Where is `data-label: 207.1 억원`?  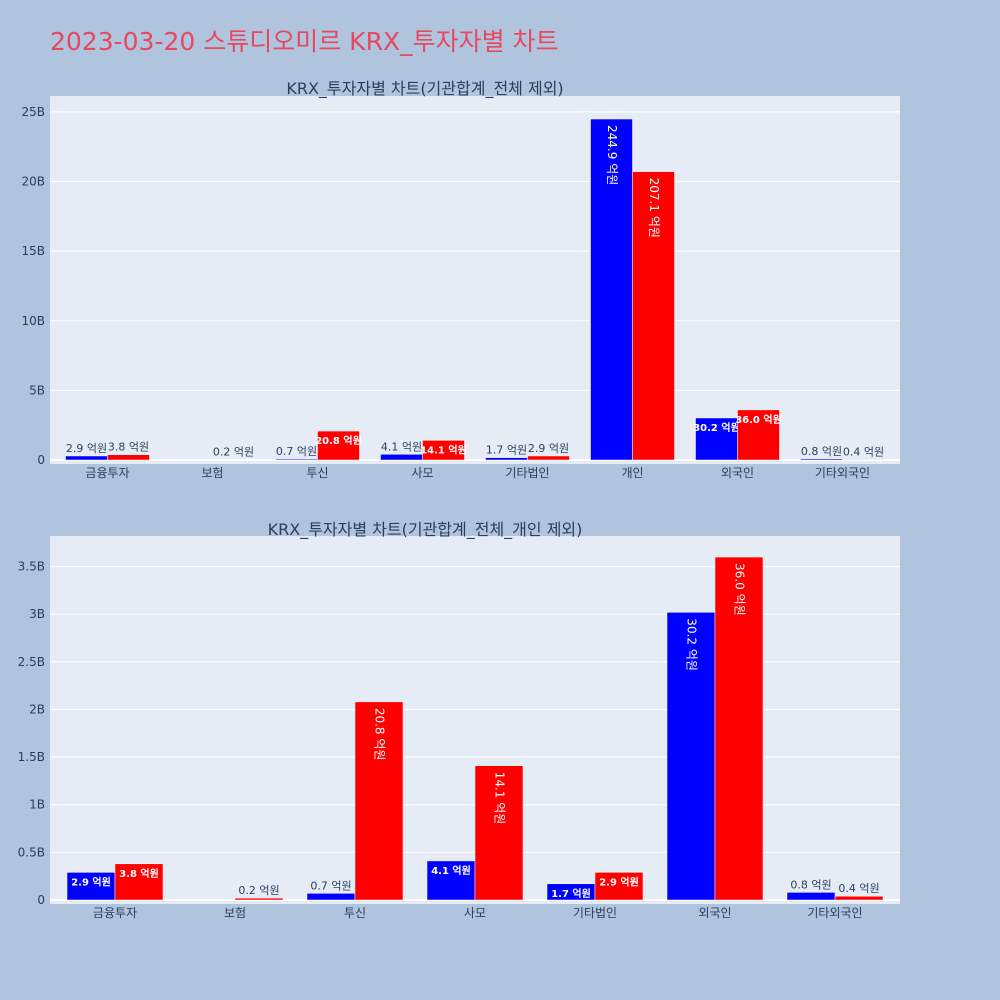
data-label: 207.1 억원 is located at coordinates (654, 208).